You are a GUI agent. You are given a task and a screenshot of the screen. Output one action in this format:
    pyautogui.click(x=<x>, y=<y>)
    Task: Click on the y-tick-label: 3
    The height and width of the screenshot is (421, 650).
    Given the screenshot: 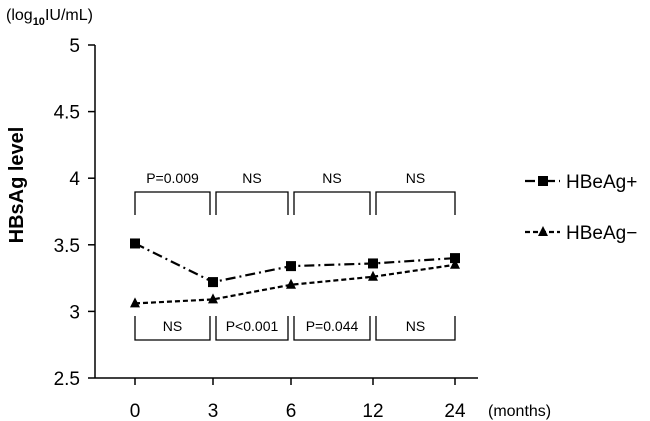 What is the action you would take?
    pyautogui.click(x=74, y=312)
    